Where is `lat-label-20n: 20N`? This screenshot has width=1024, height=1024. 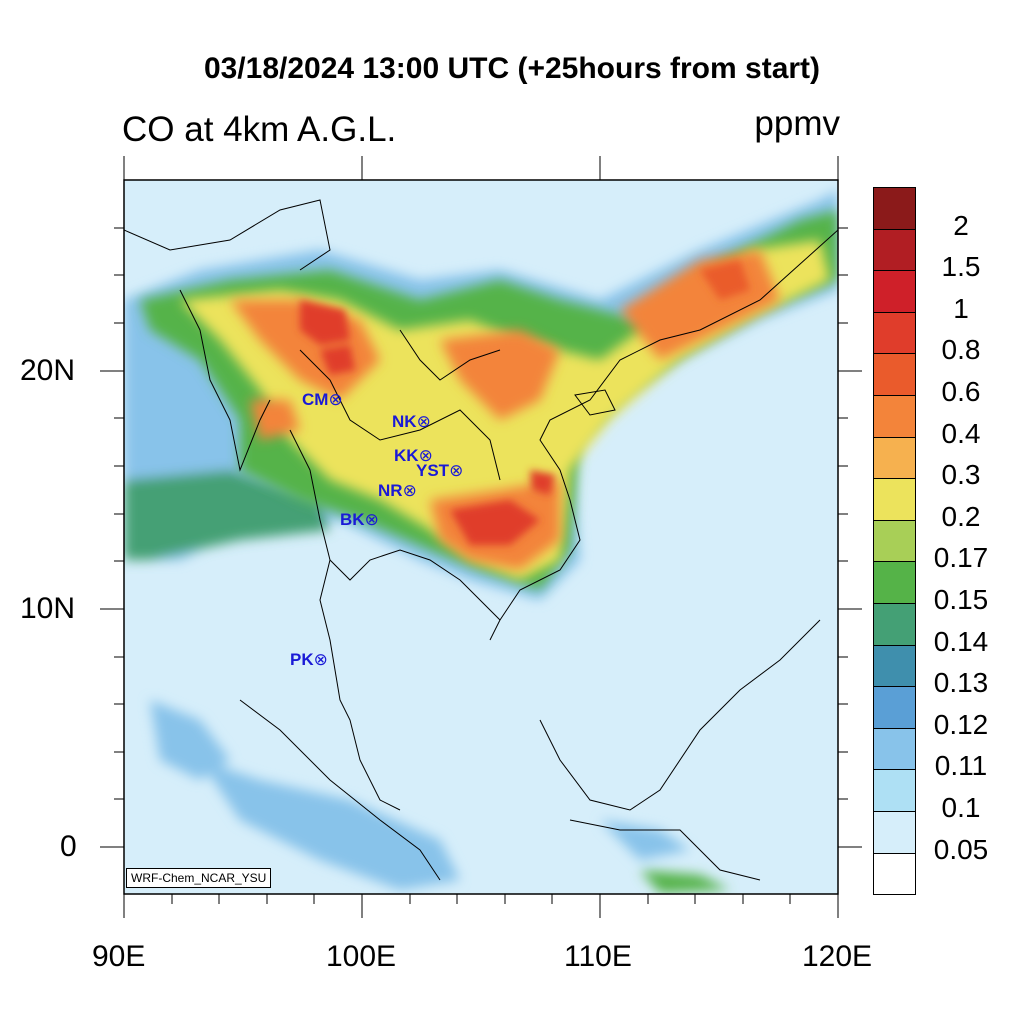 lat-label-20n: 20N is located at coordinates (48, 370).